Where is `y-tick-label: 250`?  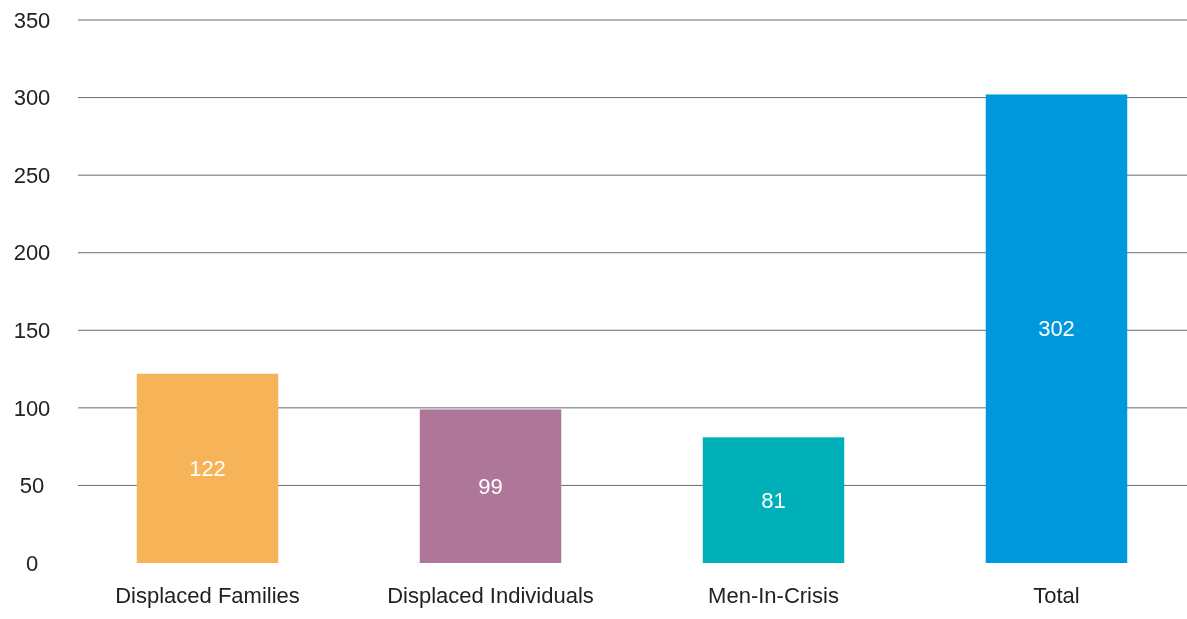
y-tick-label: 250 is located at coordinates (32, 175).